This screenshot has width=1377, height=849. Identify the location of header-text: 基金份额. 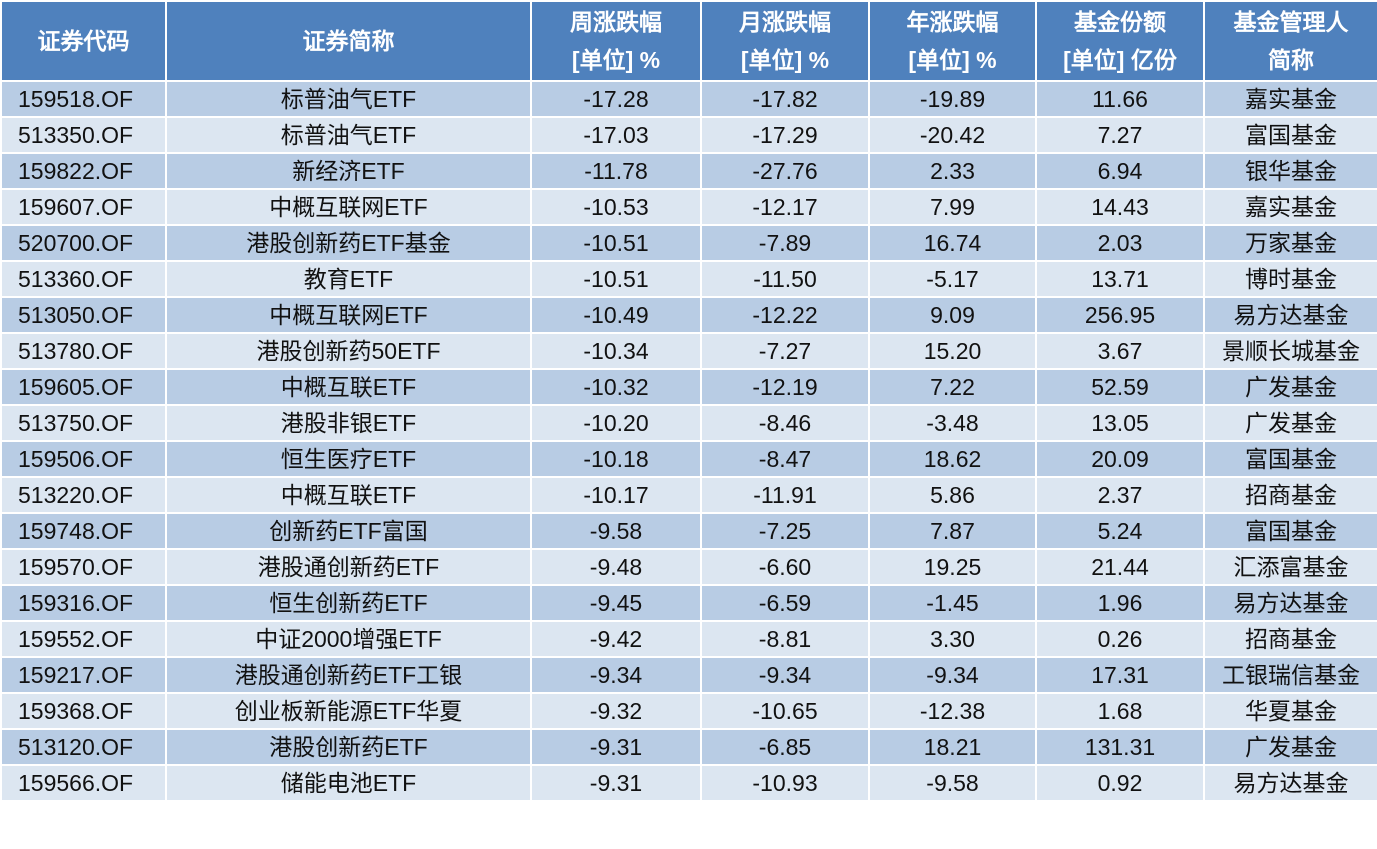
(1120, 22).